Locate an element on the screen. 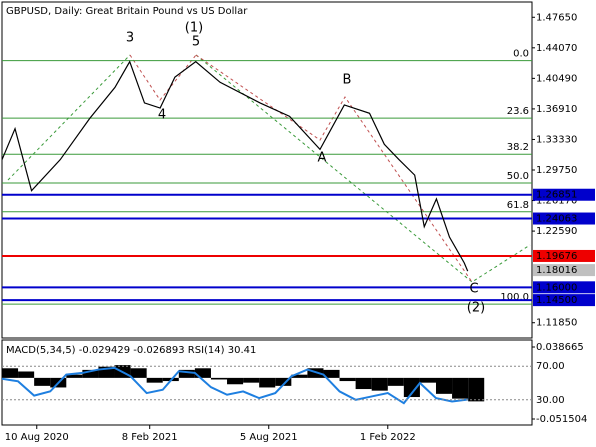 This screenshot has height=447, width=596. rsi-line is located at coordinates (235, 385).